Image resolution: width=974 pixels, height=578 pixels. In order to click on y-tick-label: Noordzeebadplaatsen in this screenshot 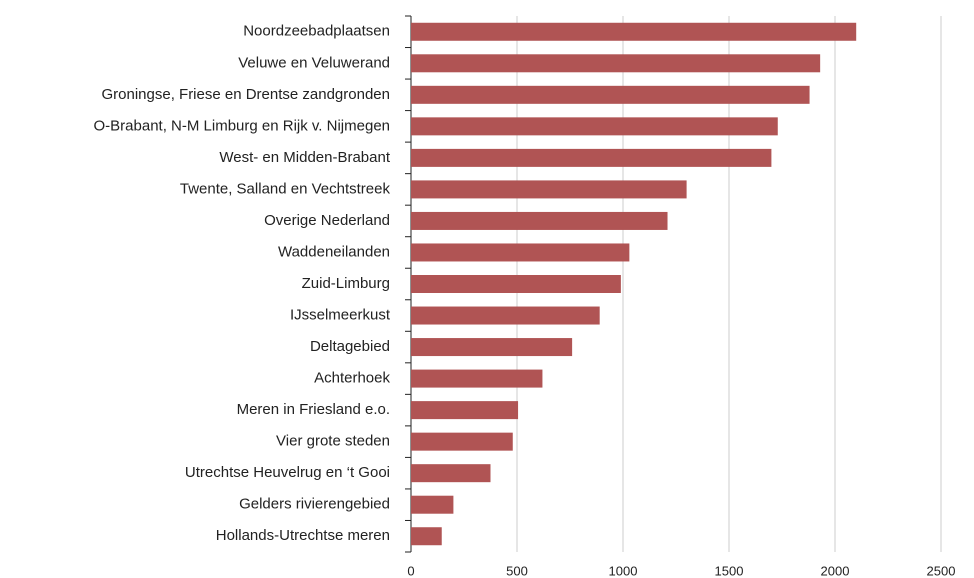, I will do `click(316, 31)`.